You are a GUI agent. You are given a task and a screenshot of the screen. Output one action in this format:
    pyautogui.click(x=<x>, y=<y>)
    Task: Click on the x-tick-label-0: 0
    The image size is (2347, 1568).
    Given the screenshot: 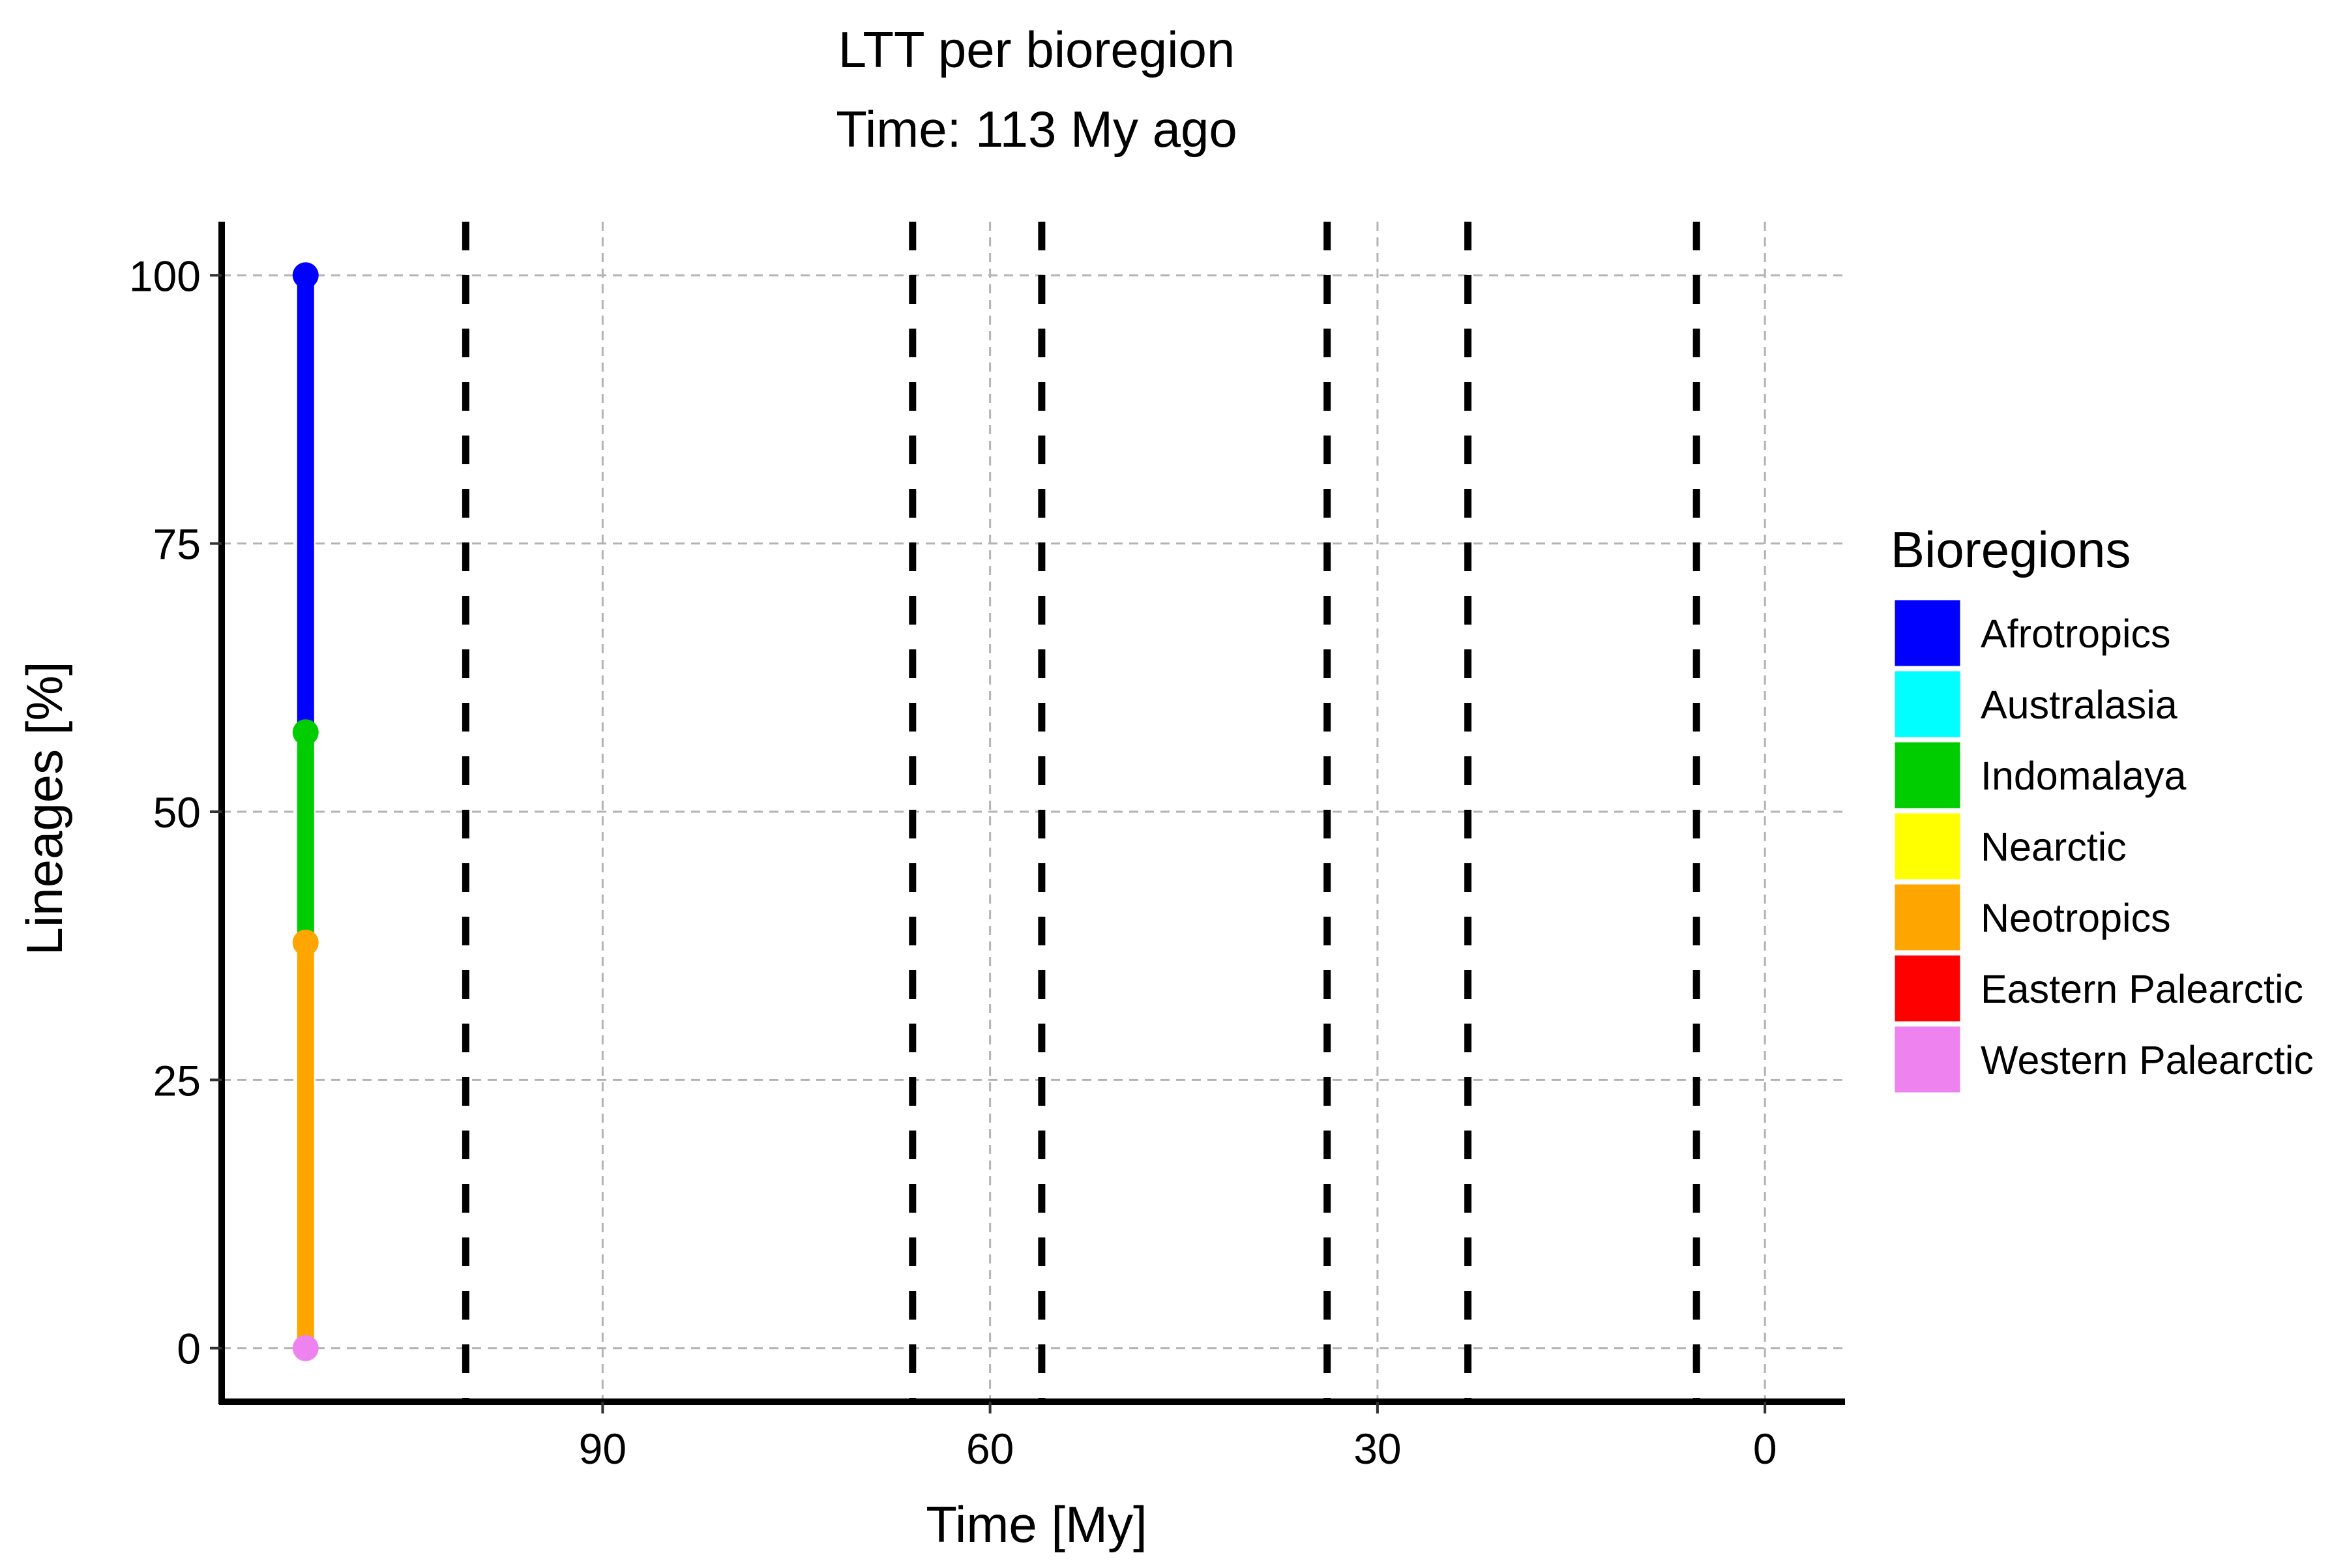 What is the action you would take?
    pyautogui.click(x=1765, y=1449)
    